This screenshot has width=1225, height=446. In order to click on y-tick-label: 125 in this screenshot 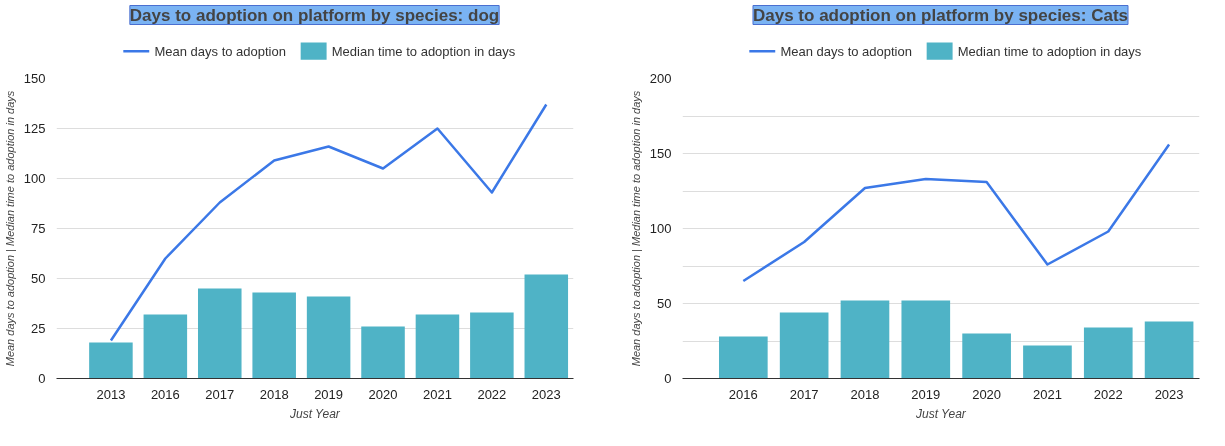, I will do `click(34, 128)`.